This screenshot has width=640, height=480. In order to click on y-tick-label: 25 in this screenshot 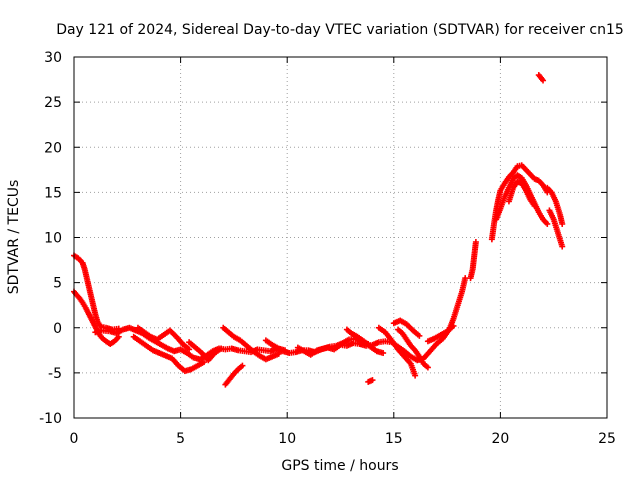, I will do `click(53, 103)`.